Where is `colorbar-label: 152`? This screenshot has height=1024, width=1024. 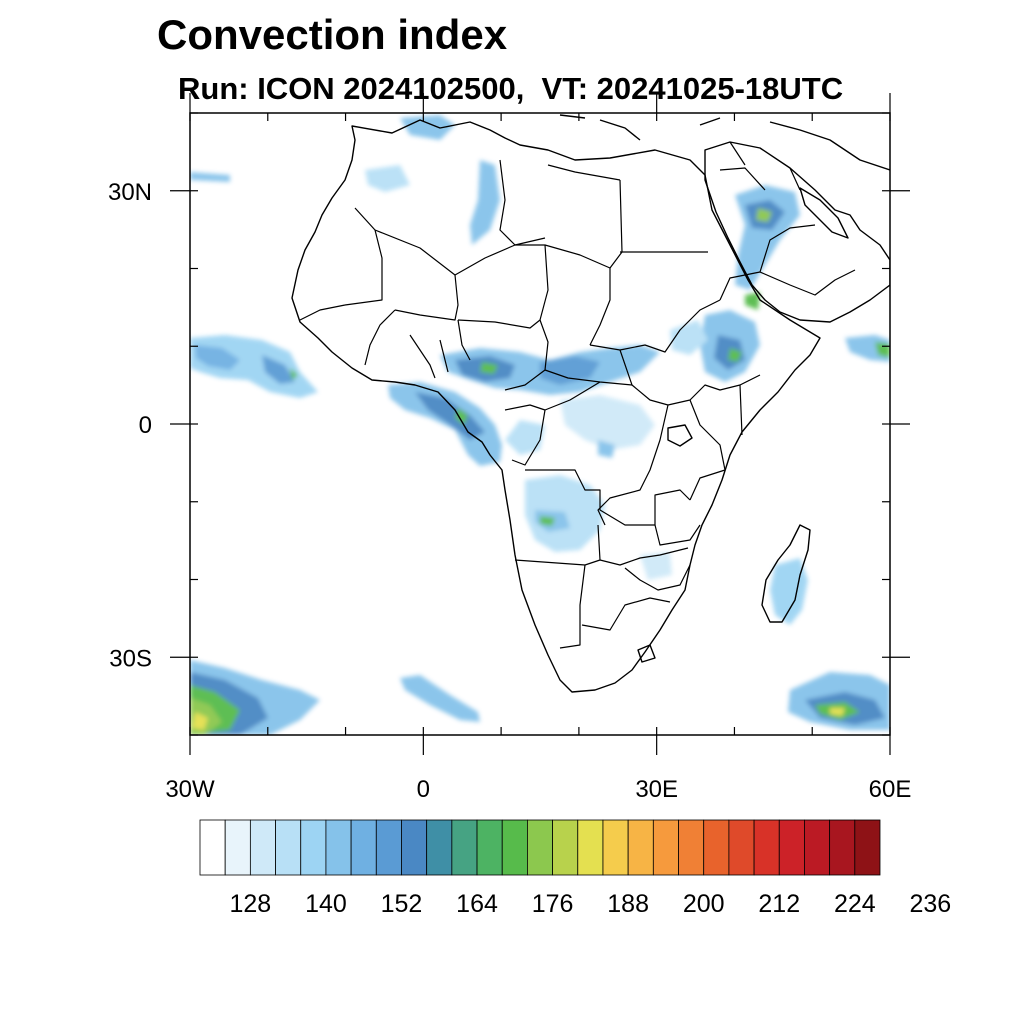
colorbar-label: 152 is located at coordinates (402, 904).